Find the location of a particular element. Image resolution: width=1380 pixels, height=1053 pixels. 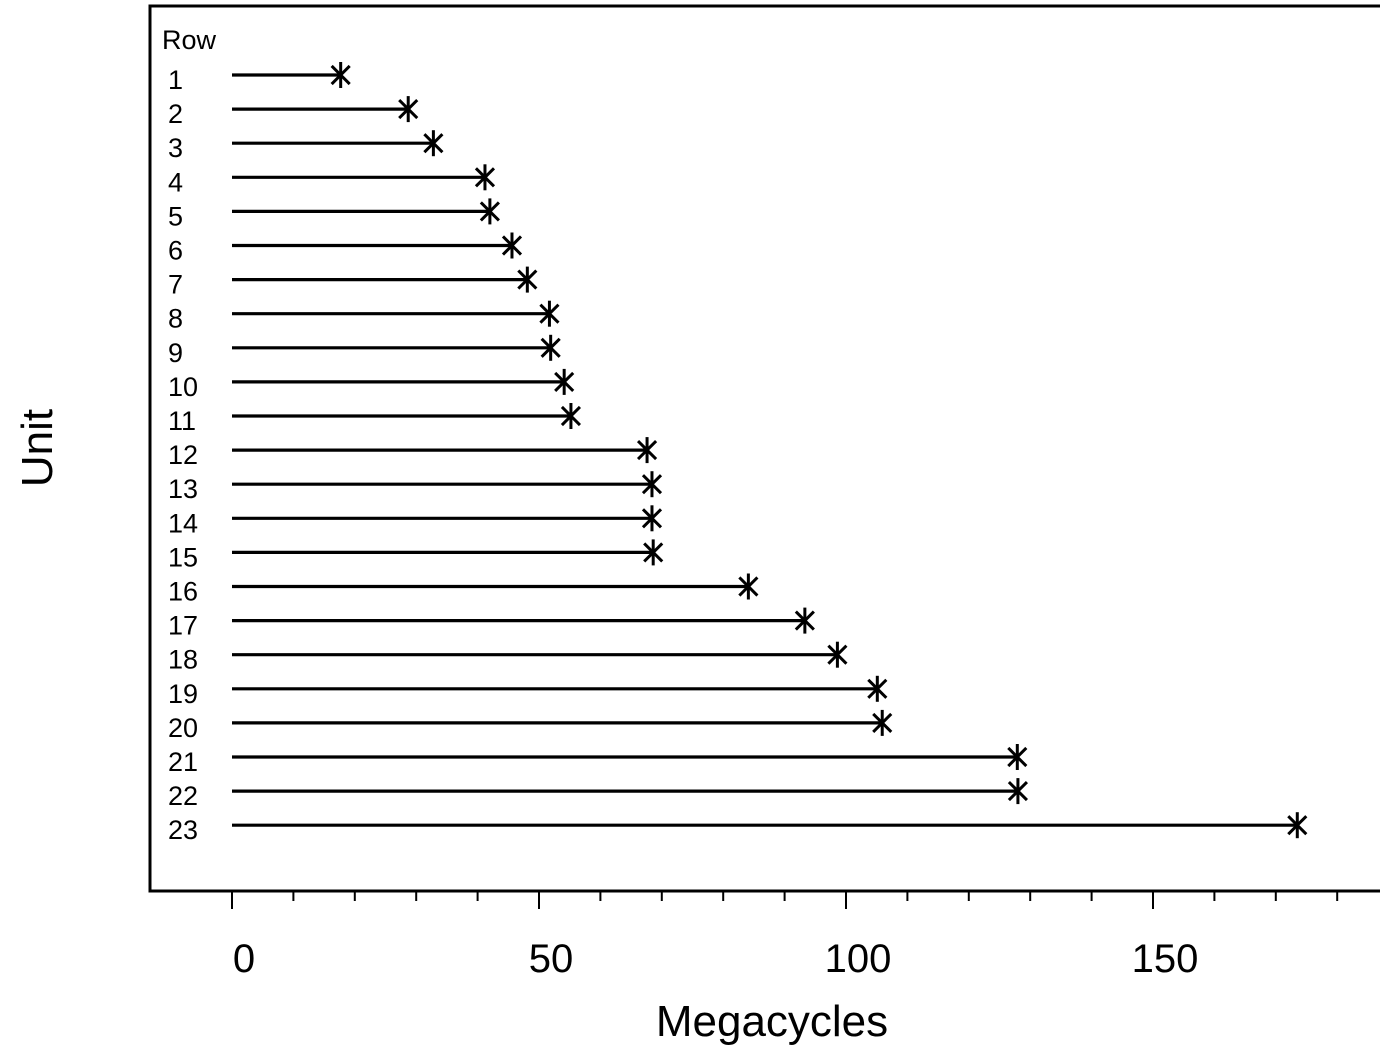

data-row: 16 is located at coordinates (463, 590).